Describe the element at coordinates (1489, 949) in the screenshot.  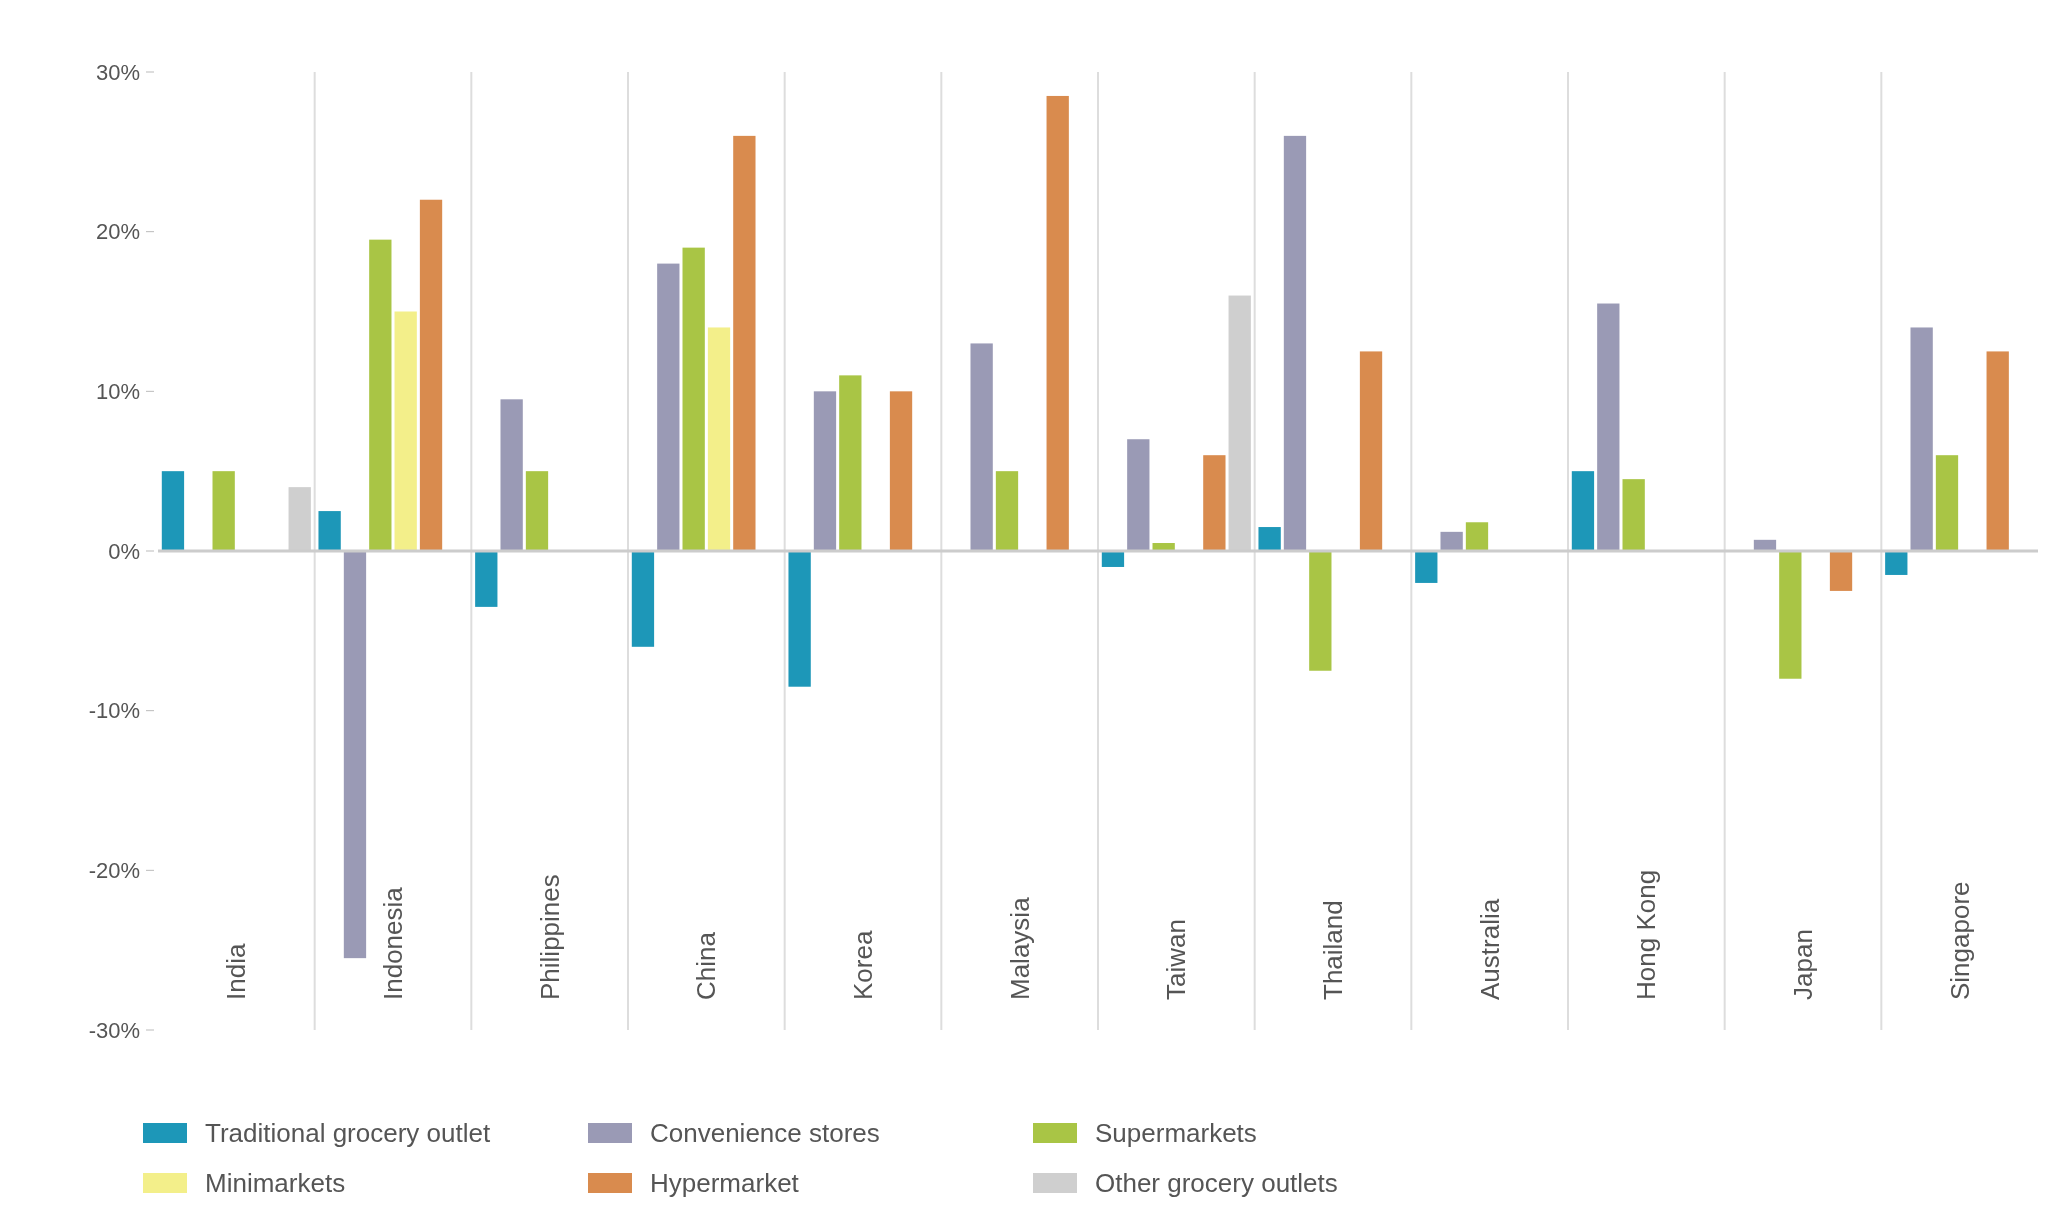
I see `x-tick-label: Australia` at that location.